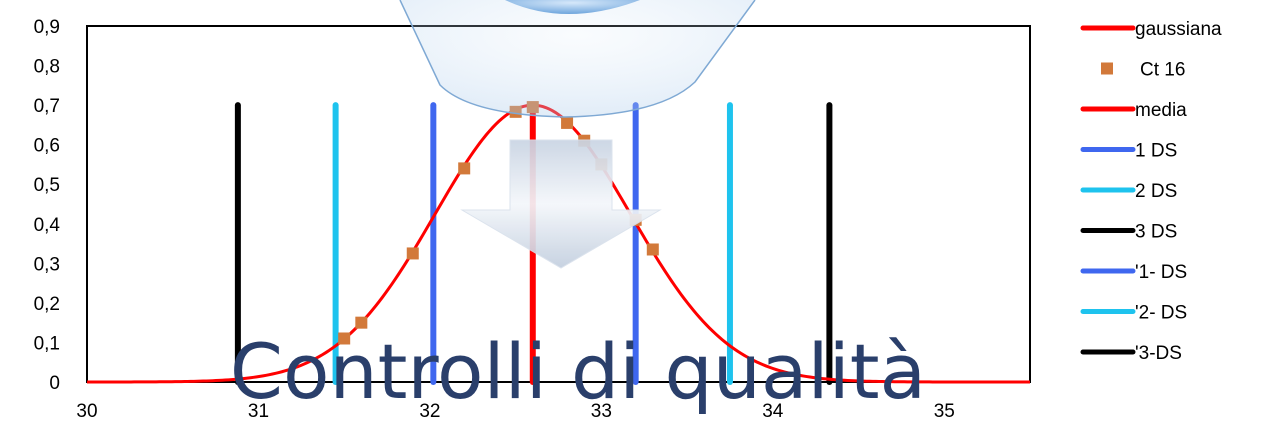  Describe the element at coordinates (515, 411) in the screenshot. I see `x-axis-ticks: 30 31 32 33 34 35` at that location.